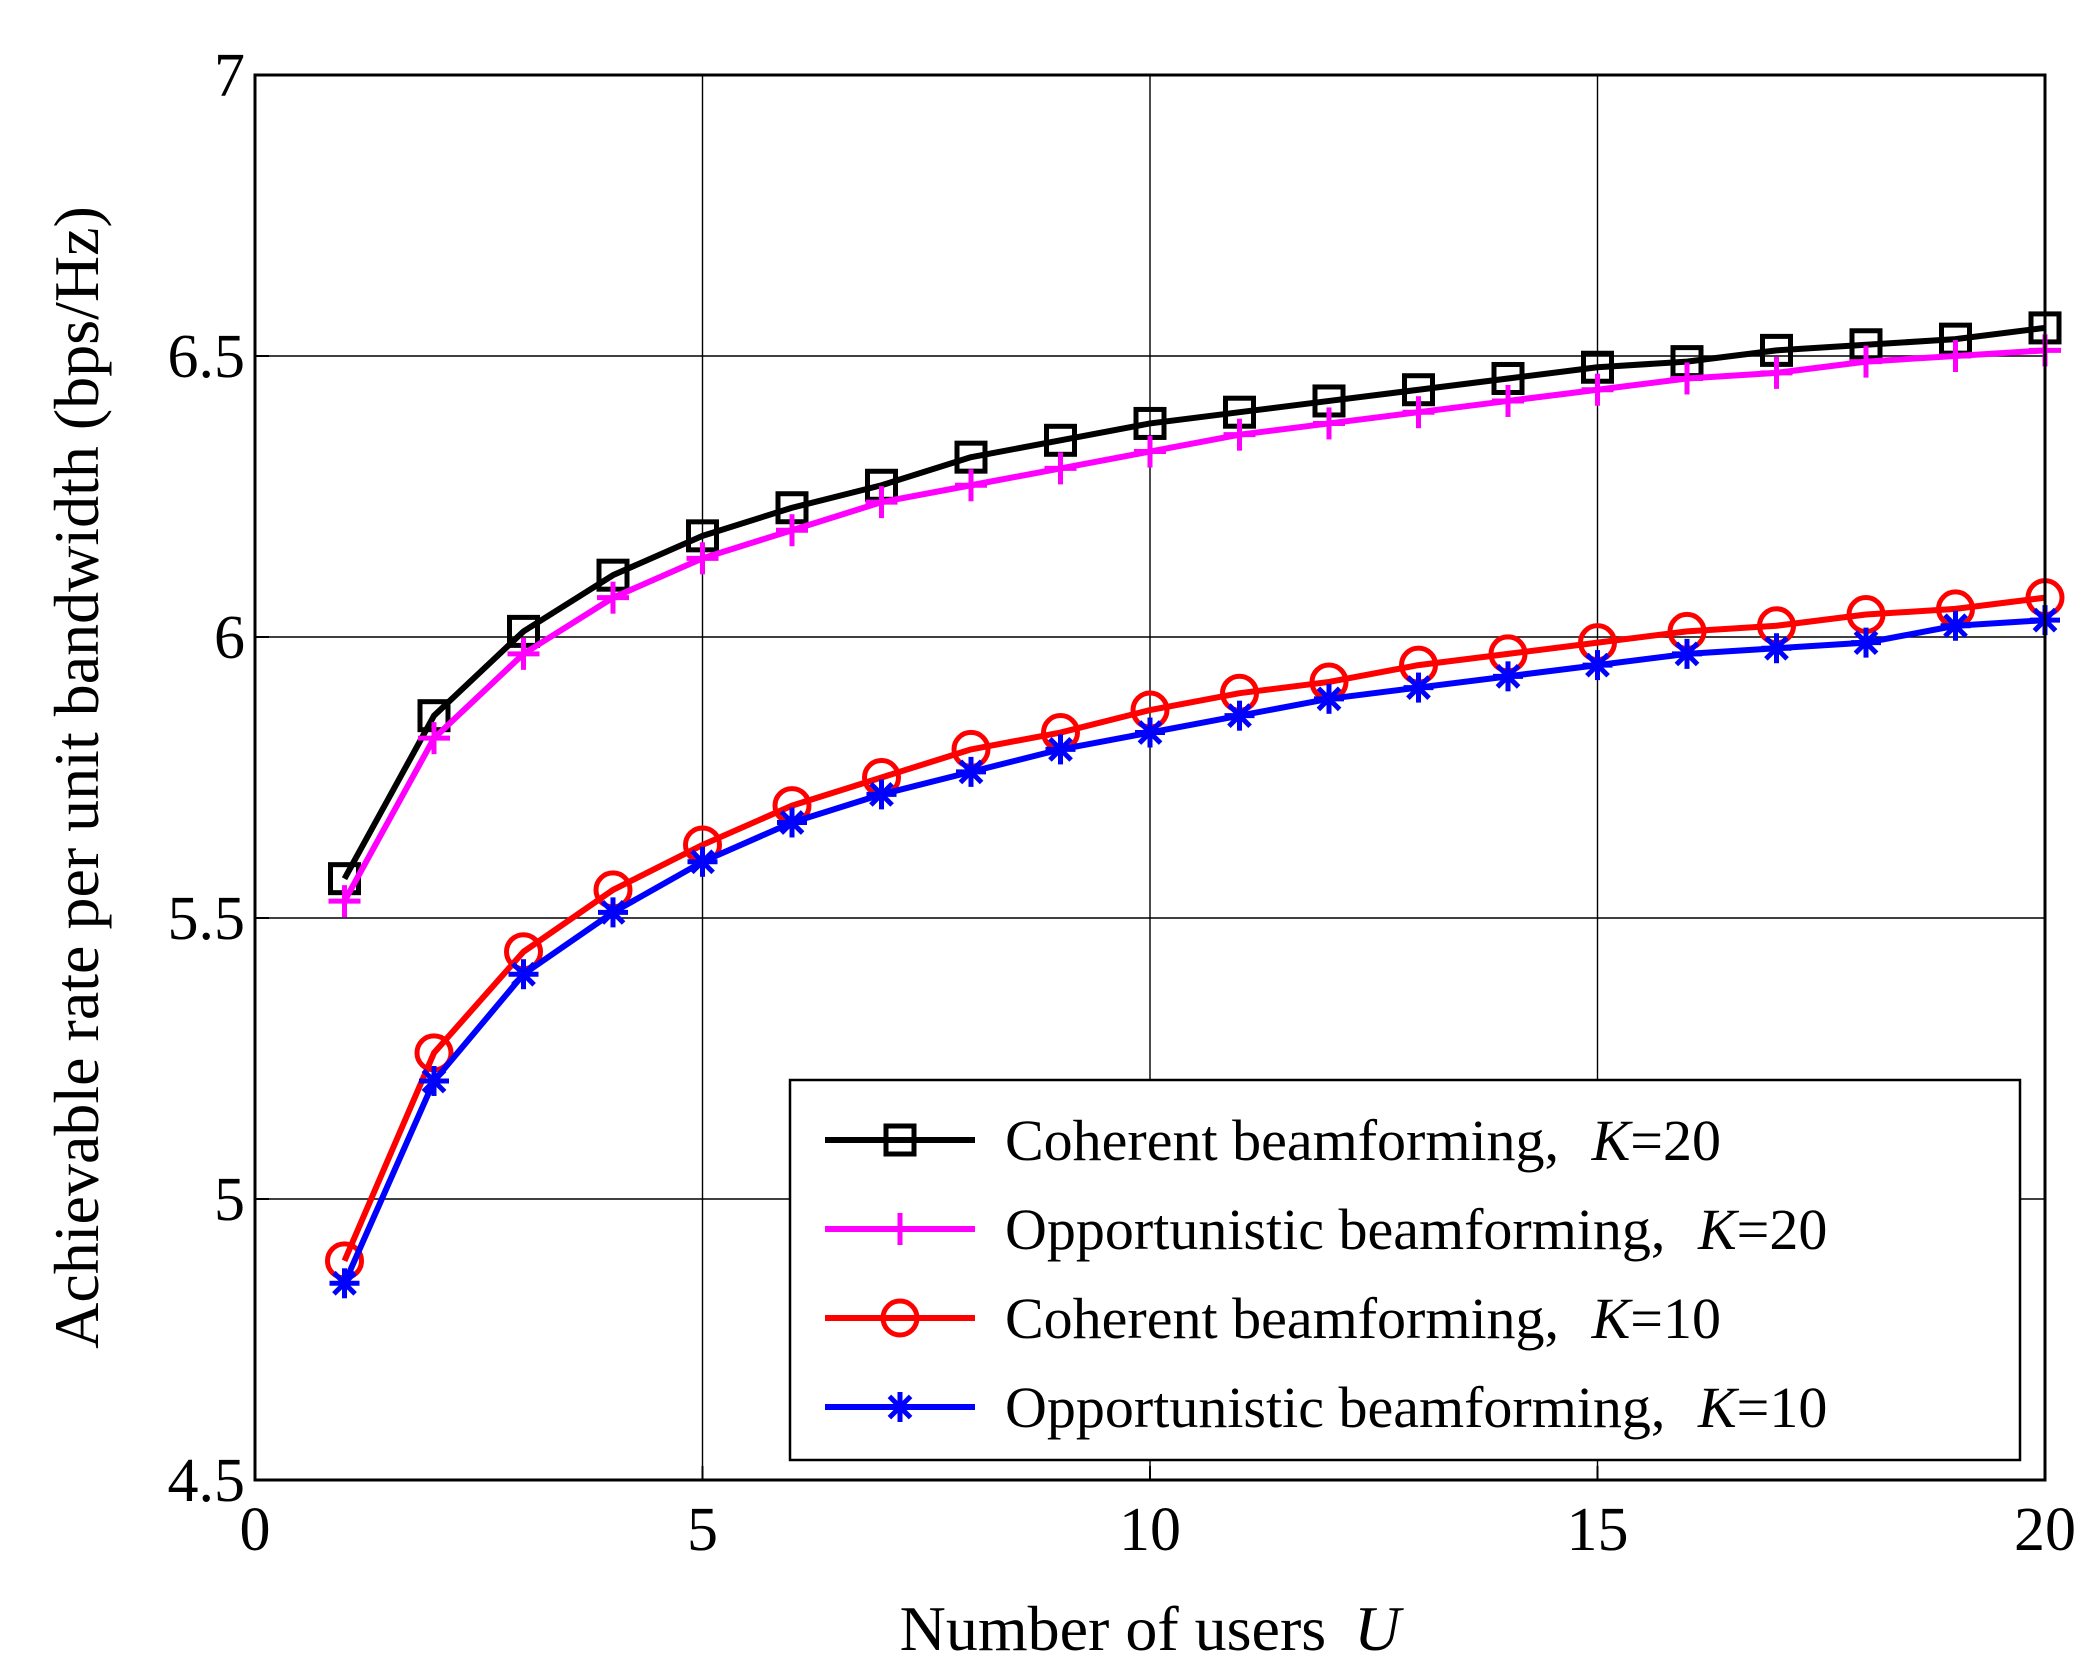 This screenshot has height=1680, width=2100. Describe the element at coordinates (255, 1530) in the screenshot. I see `x-tick-label: 0` at that location.